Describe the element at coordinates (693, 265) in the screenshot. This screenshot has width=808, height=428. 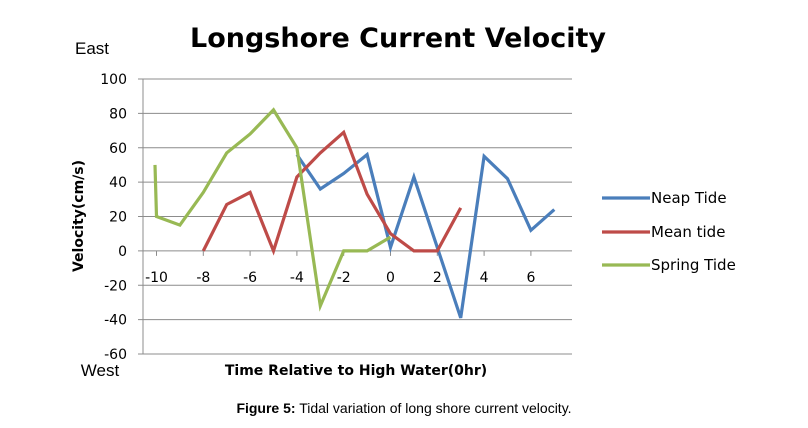
I see `legend-label-spring-tide: Spring Tide` at that location.